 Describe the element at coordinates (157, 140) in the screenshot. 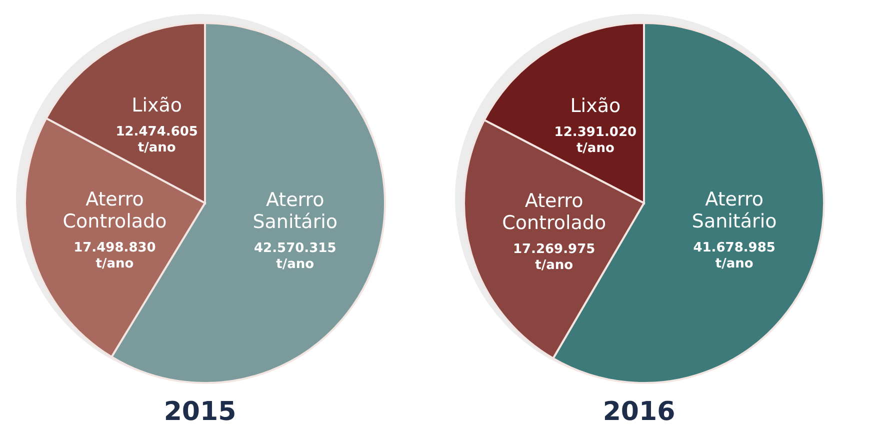

I see `data-label: 12.474.605 t/ano` at that location.